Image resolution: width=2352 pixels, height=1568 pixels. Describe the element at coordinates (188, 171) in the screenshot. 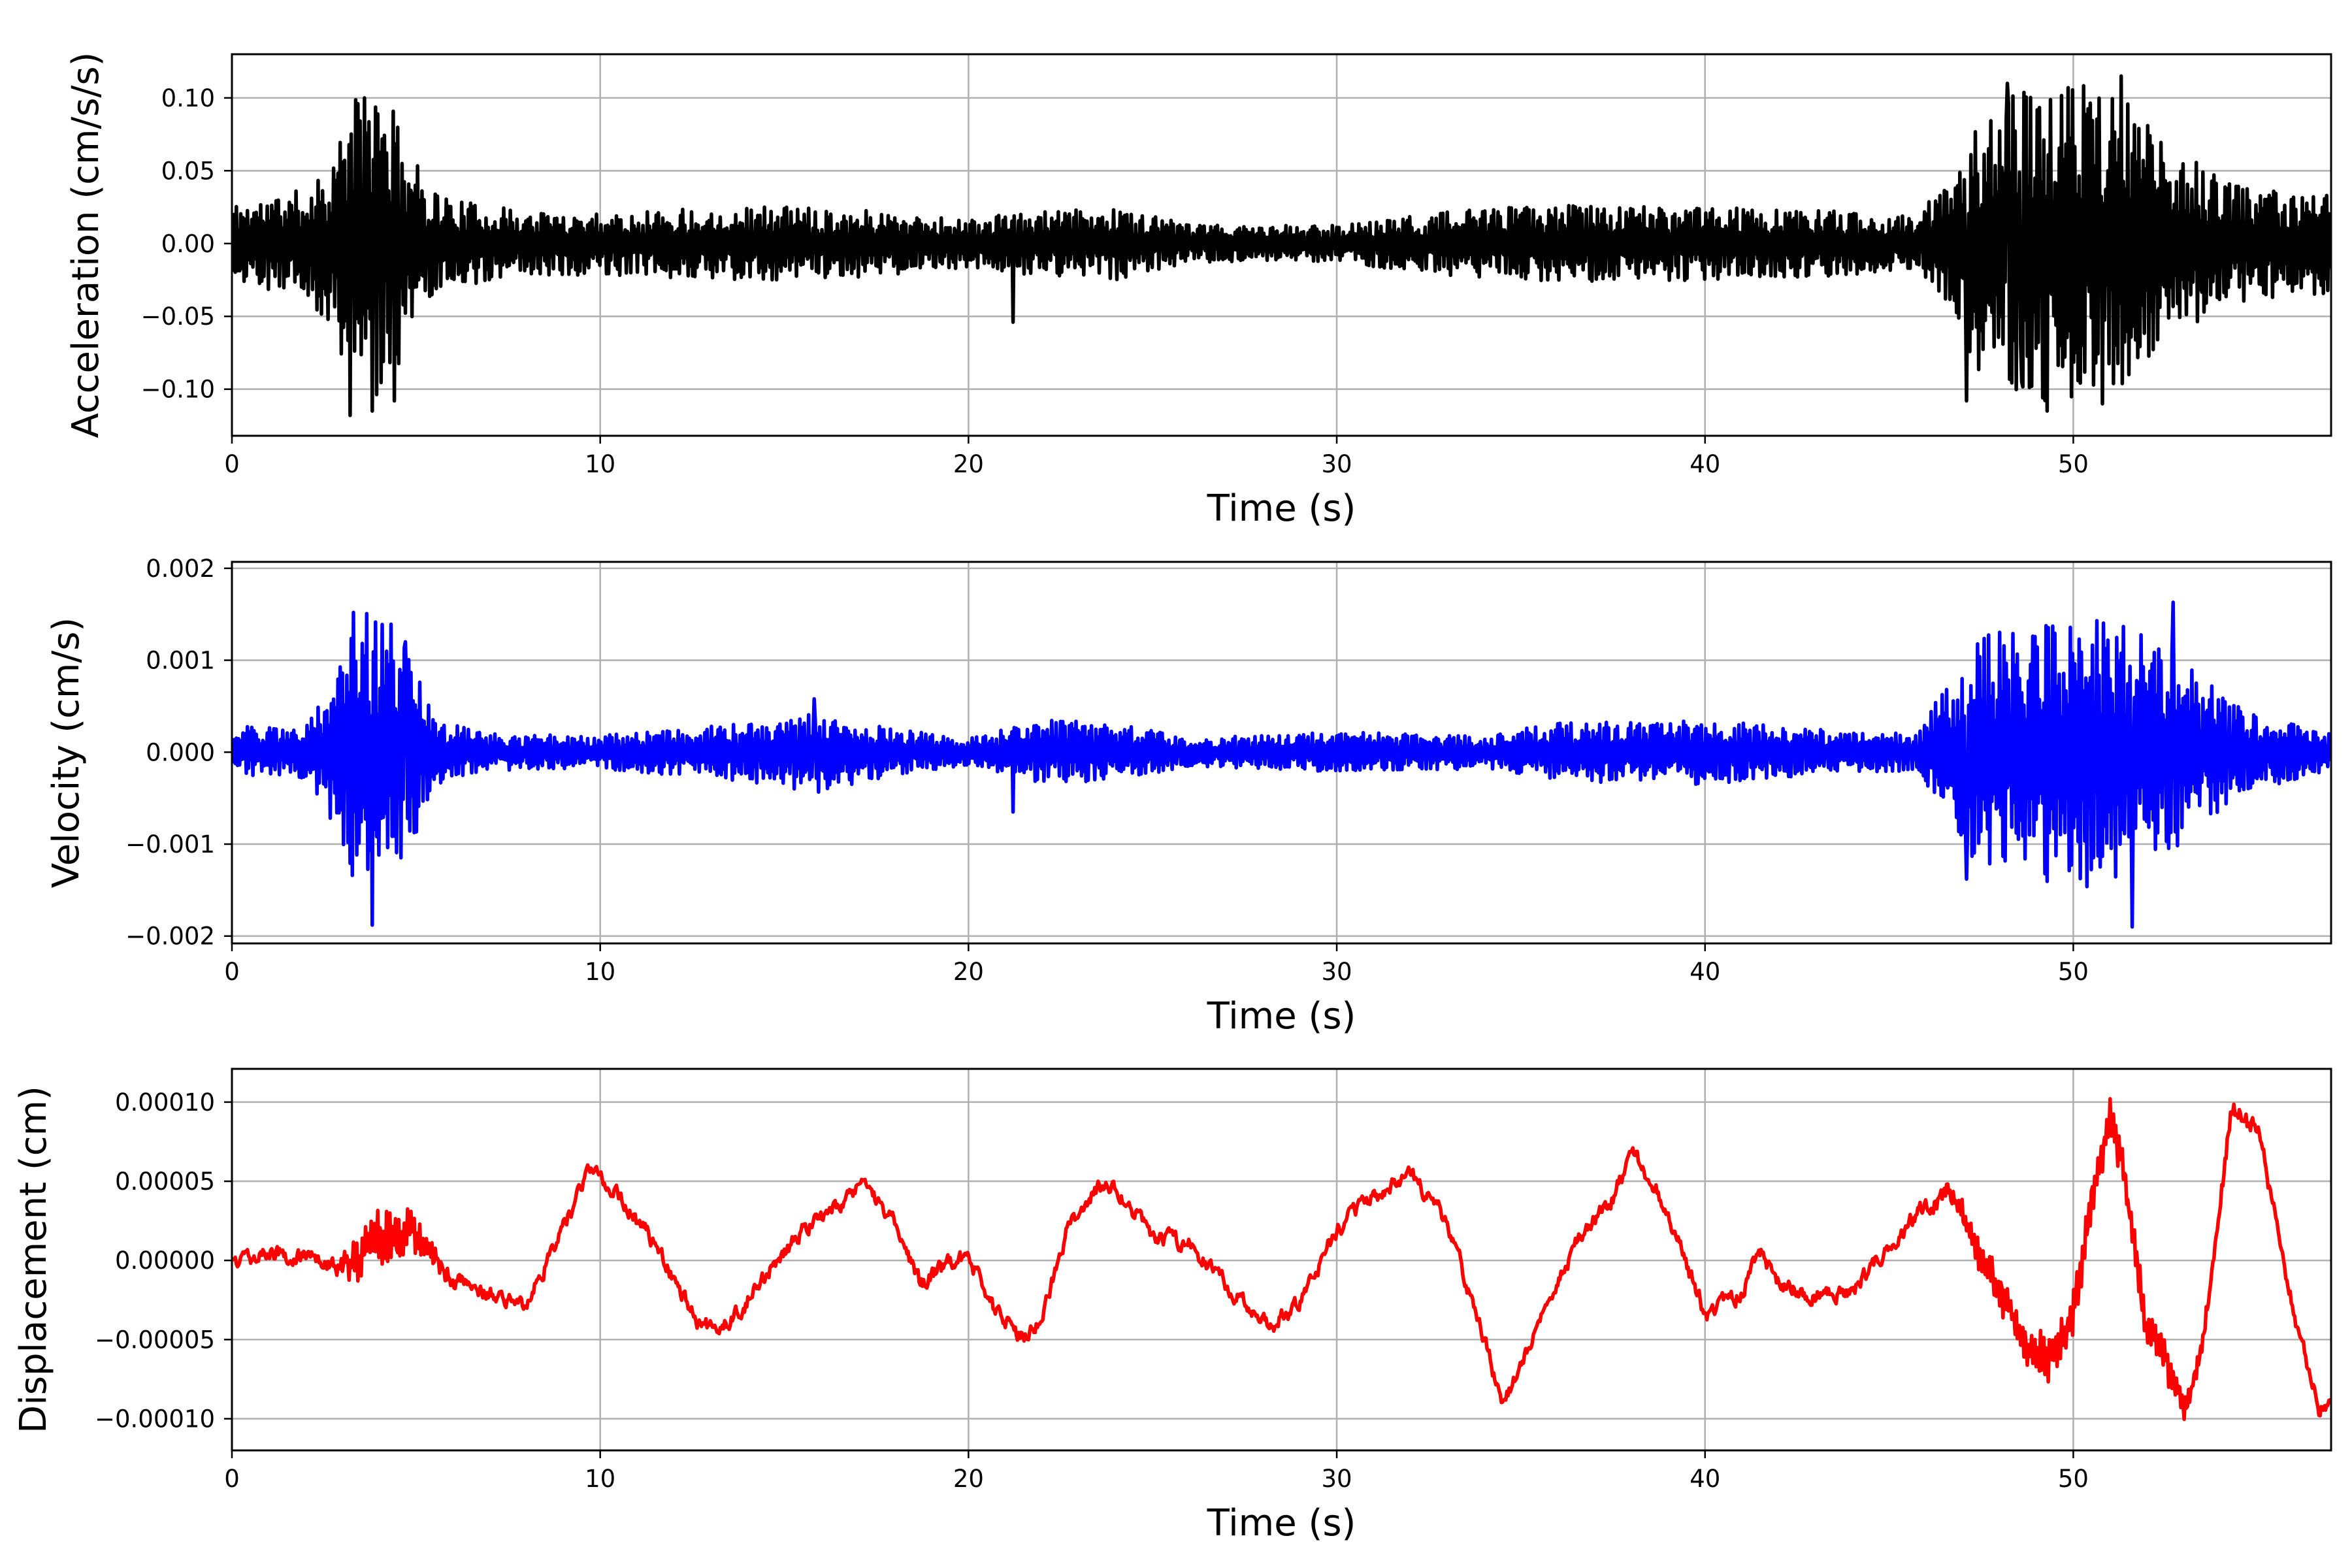

I see `y-tick-label: 0.05` at that location.